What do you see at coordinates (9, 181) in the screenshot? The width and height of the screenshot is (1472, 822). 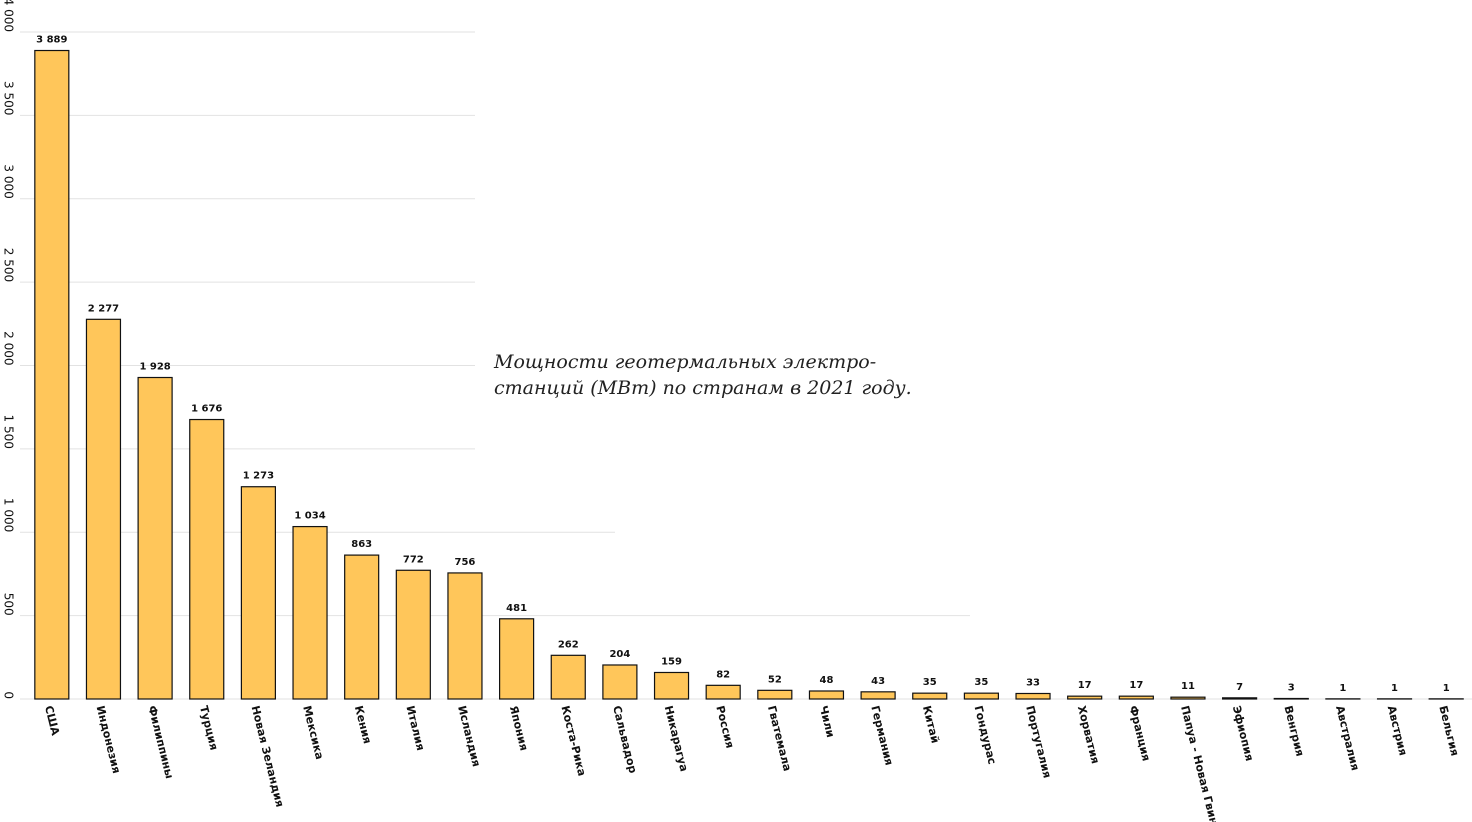 I see `y-tick-label: 3 000` at bounding box center [9, 181].